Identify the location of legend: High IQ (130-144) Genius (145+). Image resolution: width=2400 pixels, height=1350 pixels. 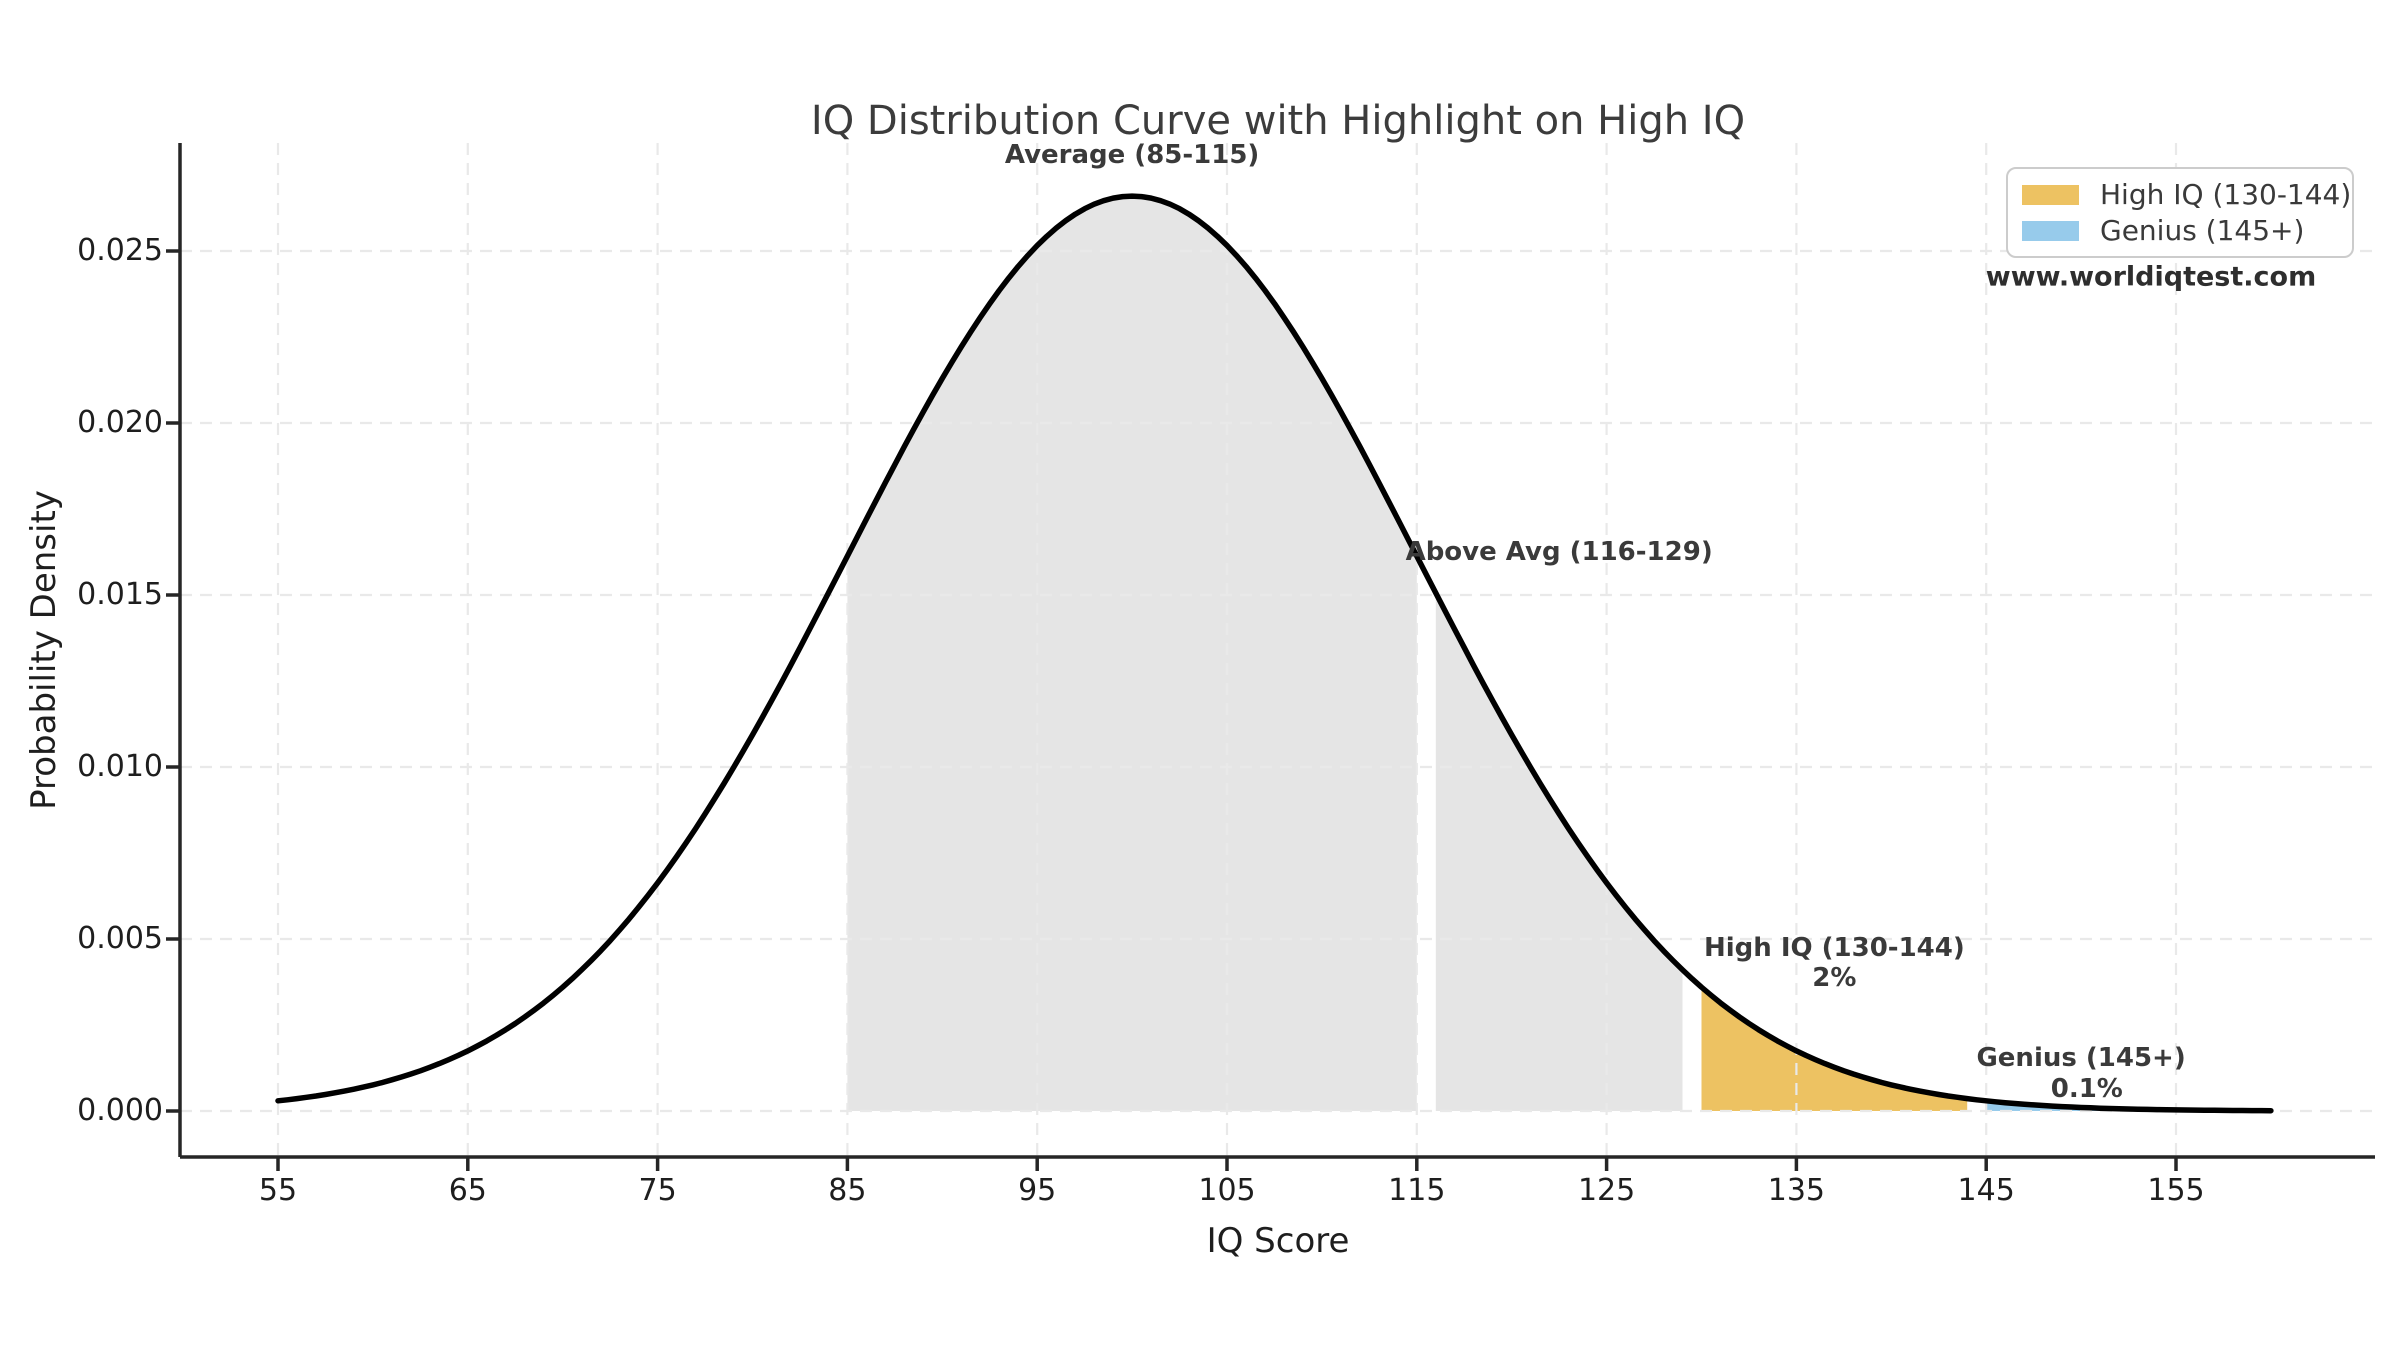
(2180, 212).